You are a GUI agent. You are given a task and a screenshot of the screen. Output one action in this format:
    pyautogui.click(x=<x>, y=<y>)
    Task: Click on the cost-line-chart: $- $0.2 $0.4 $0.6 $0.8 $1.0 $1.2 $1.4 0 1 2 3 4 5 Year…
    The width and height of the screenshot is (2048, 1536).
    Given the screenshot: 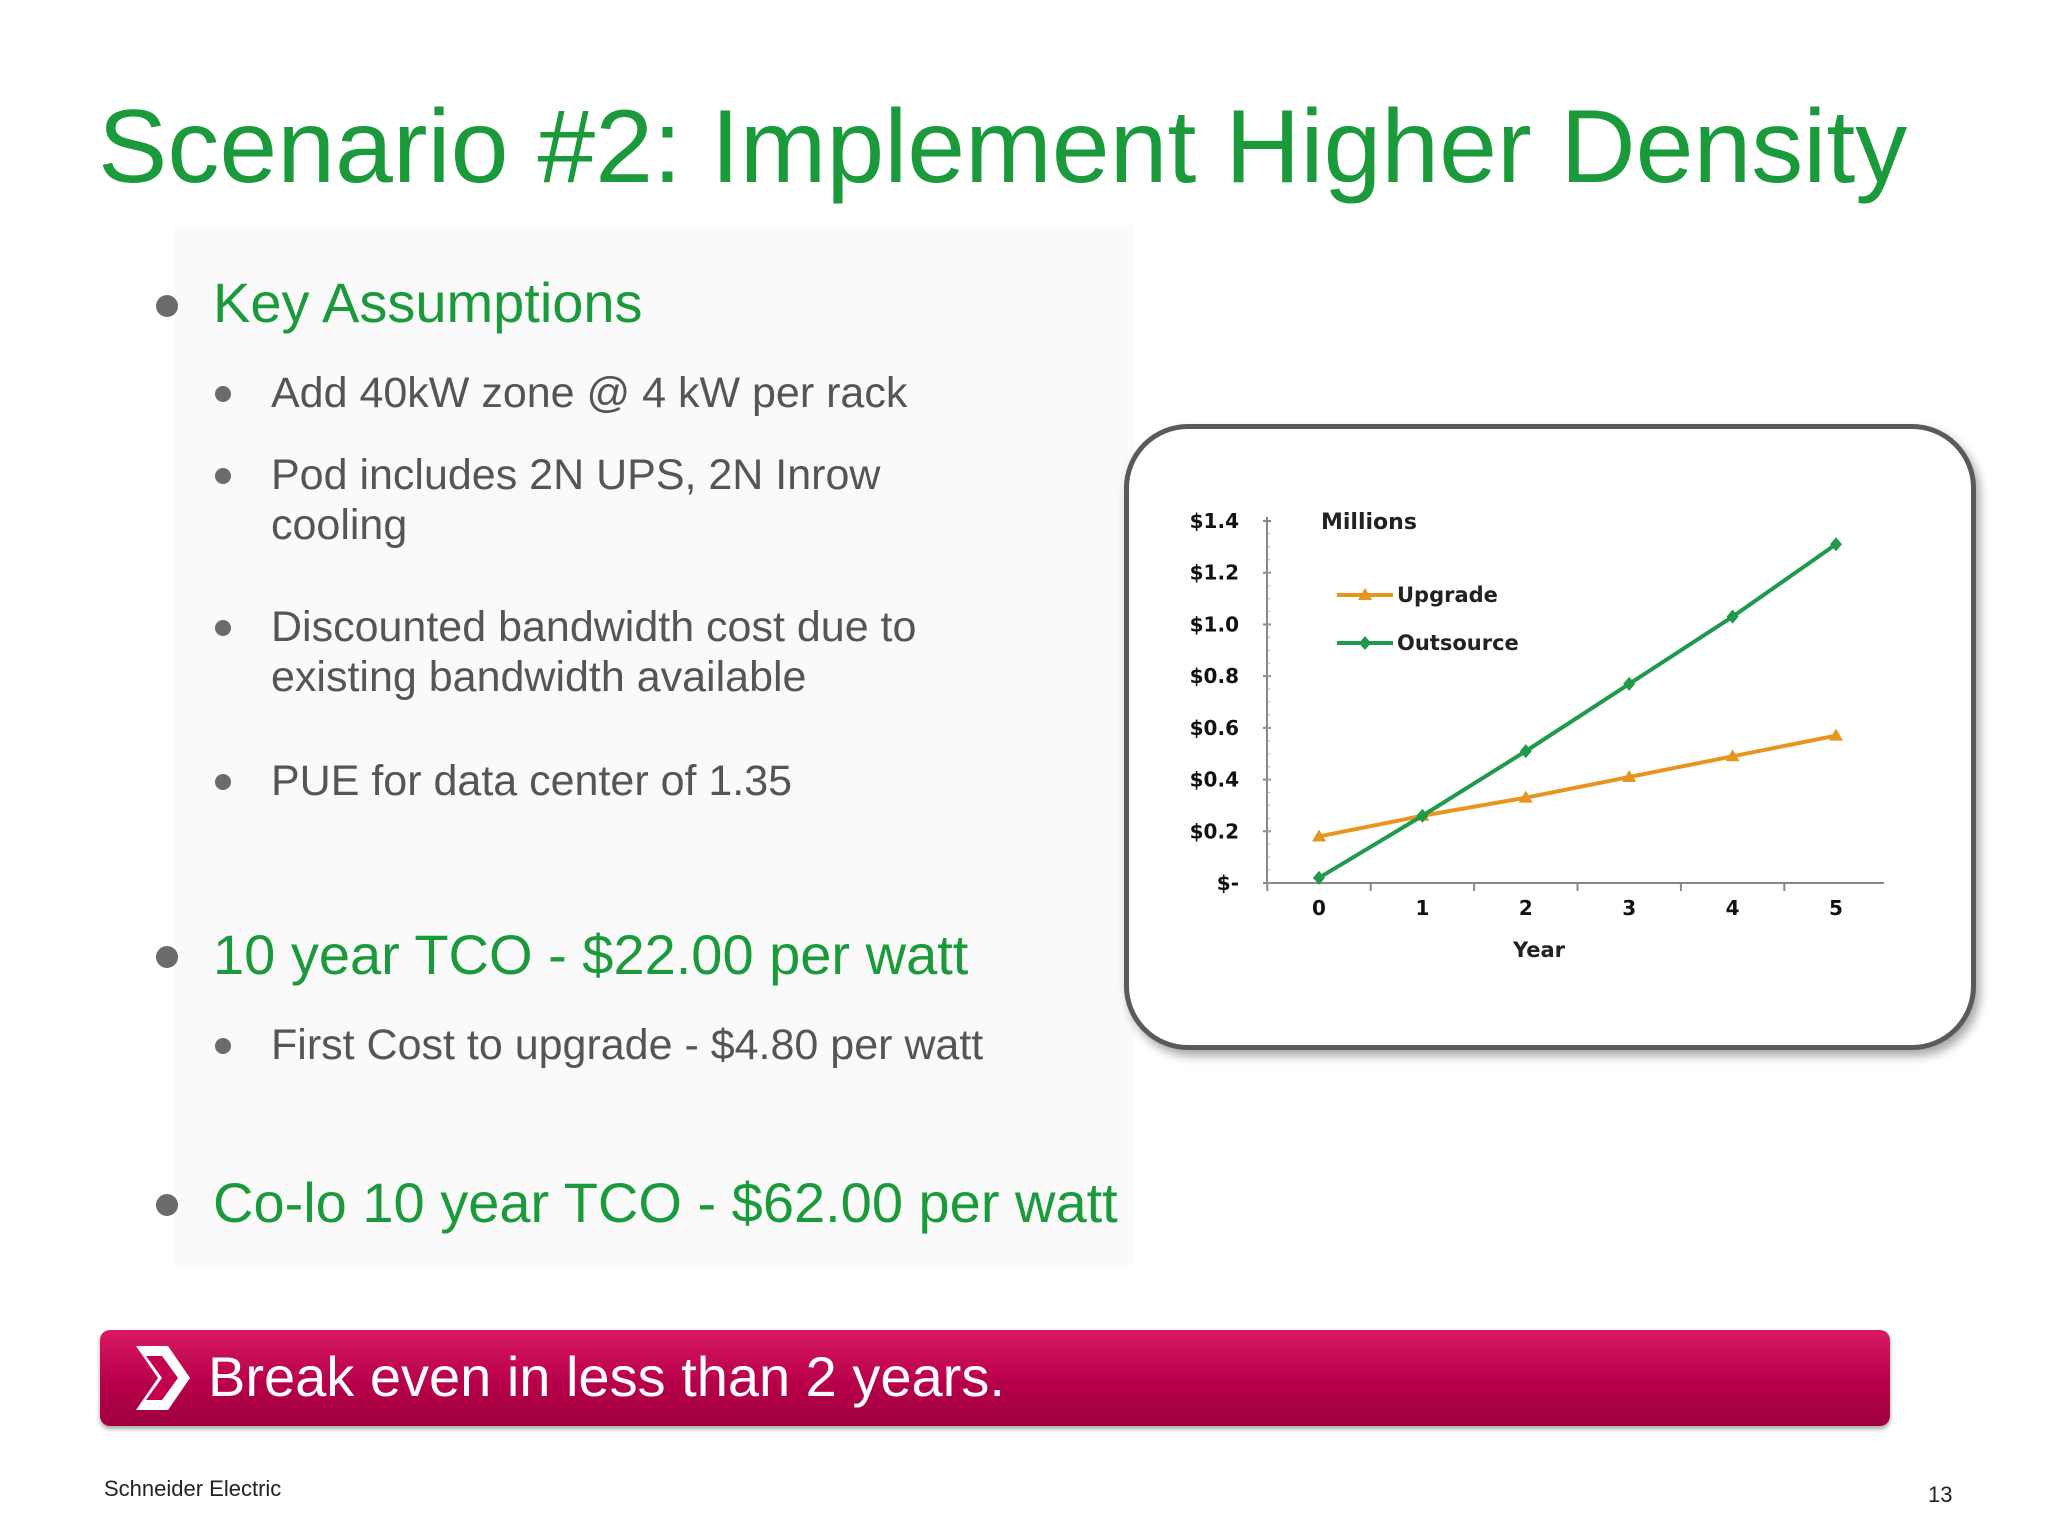 What is the action you would take?
    pyautogui.click(x=1537, y=735)
    